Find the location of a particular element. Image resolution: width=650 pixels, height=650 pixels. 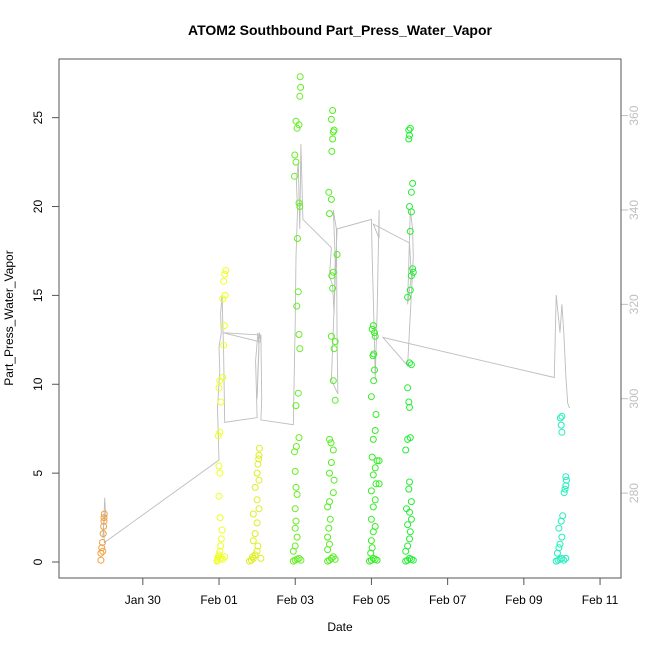

x-tick-label-0: Jan 30 is located at coordinates (143, 600).